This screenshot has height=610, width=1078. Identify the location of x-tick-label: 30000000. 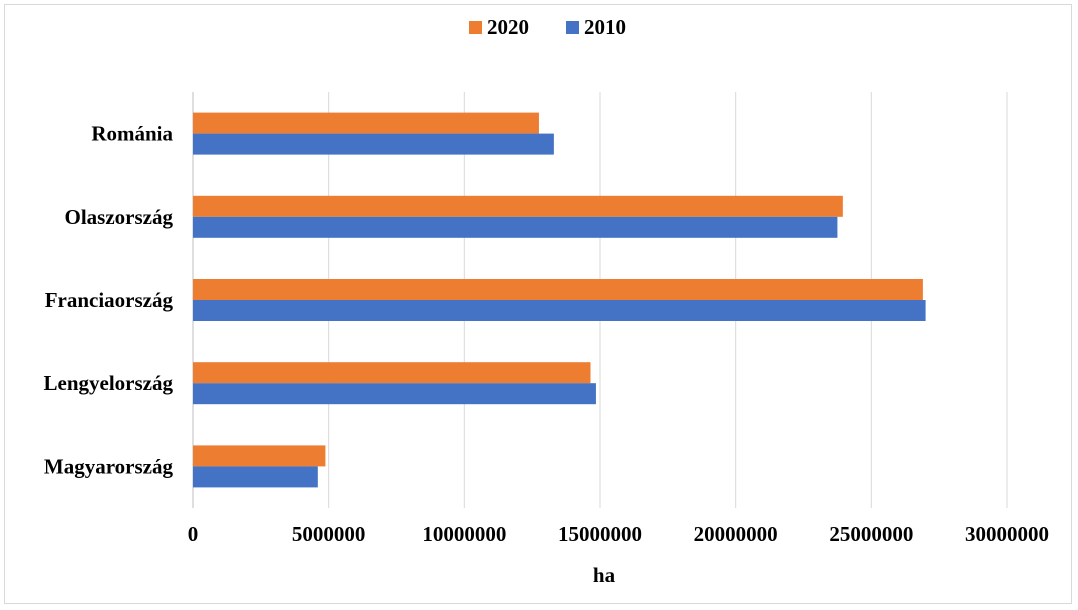
(1007, 534).